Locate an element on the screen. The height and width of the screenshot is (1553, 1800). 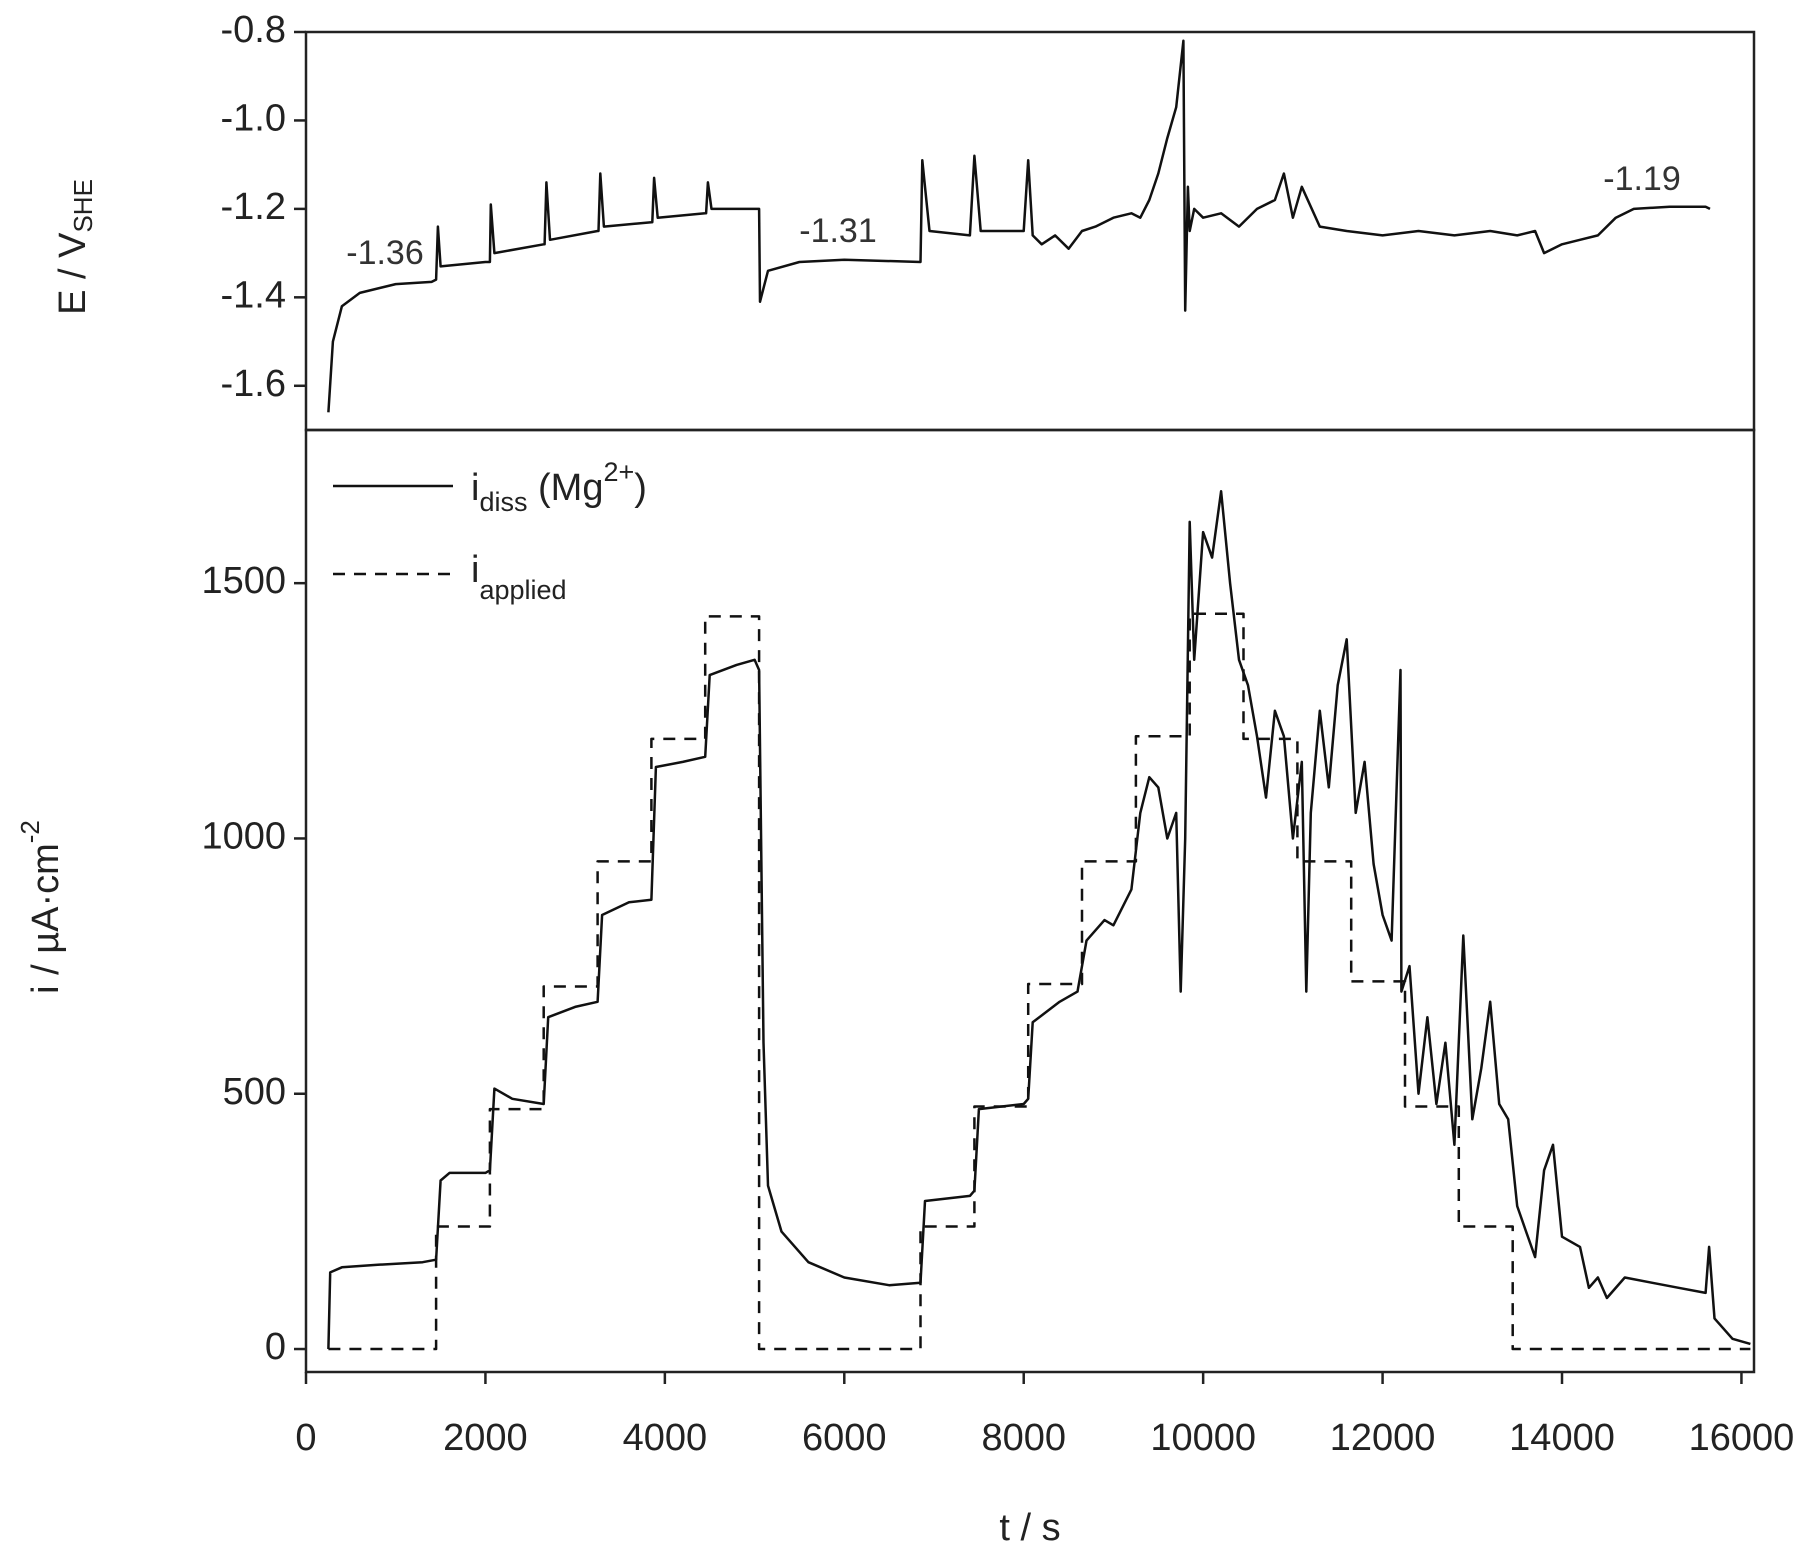
y-label-sup: -2 is located at coordinates (30, 831).